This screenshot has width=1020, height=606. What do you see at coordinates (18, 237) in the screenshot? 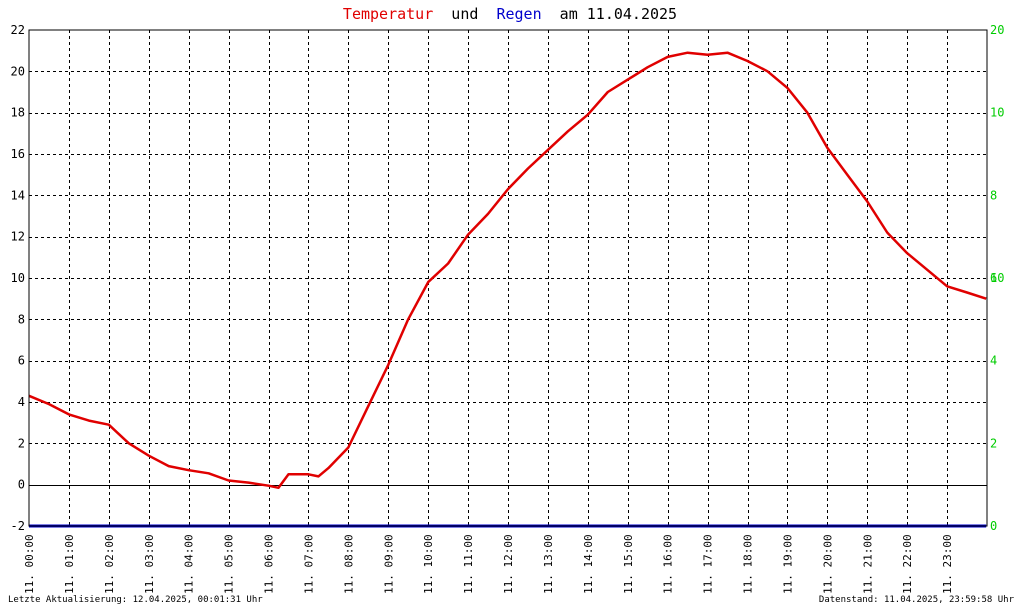
I see `left-tick-label: 12` at bounding box center [18, 237].